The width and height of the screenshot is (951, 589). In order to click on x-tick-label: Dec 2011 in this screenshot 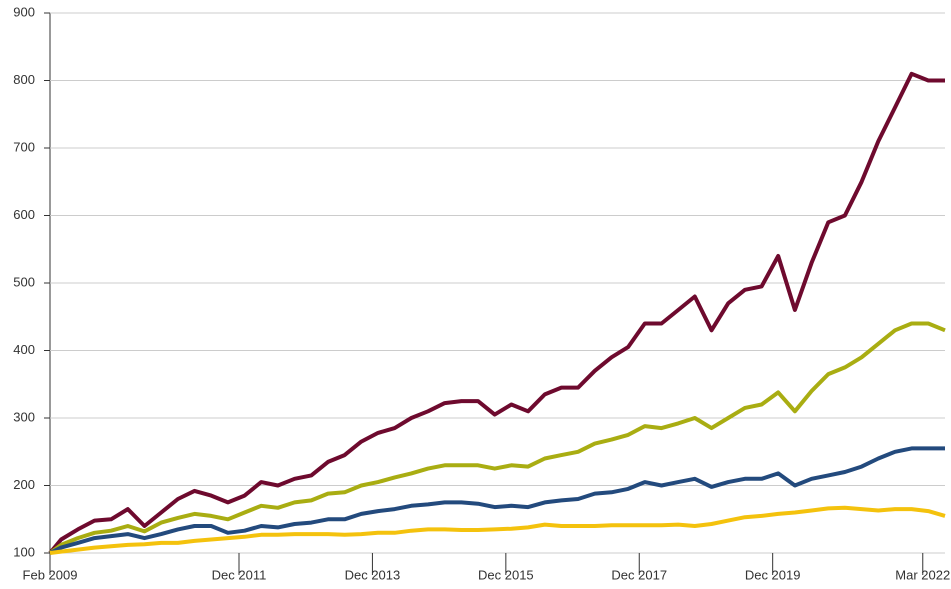, I will do `click(239, 574)`.